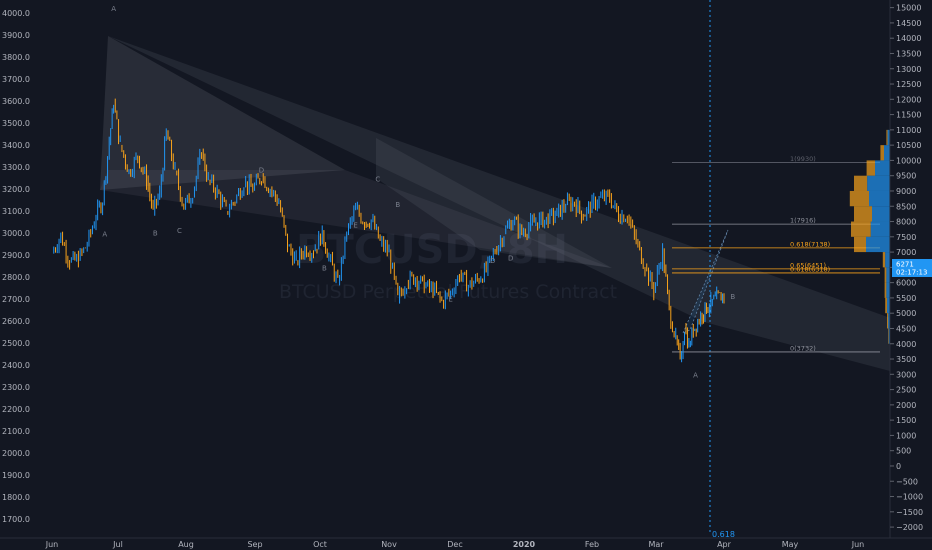 Image resolution: width=932 pixels, height=550 pixels. Describe the element at coordinates (524, 544) in the screenshot. I see `time-axis-label: 2020` at that location.